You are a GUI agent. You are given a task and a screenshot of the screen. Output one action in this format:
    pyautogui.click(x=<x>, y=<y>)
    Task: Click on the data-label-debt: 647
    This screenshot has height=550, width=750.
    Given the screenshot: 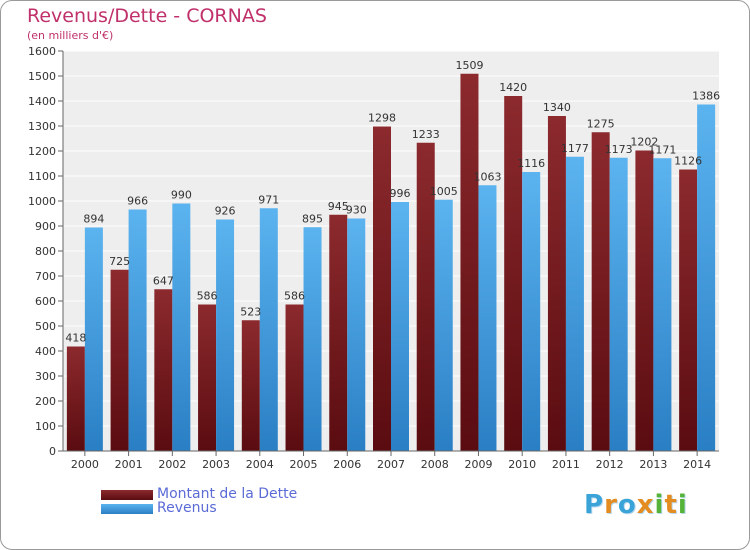 What is the action you would take?
    pyautogui.click(x=163, y=280)
    